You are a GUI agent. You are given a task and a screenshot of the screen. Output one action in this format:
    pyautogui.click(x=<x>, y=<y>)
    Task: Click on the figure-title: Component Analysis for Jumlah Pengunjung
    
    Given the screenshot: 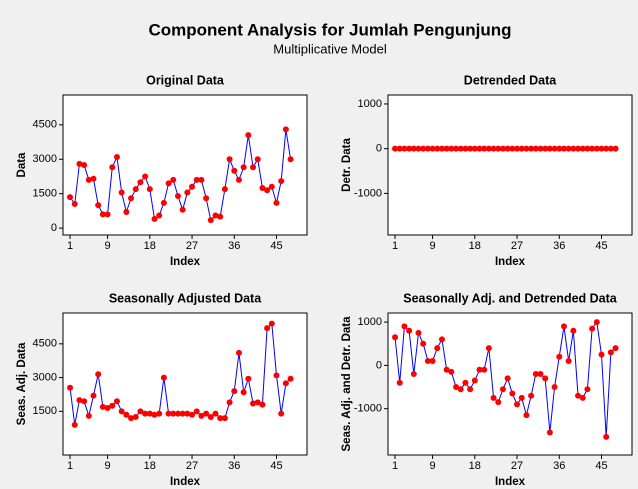 What is the action you would take?
    pyautogui.click(x=329, y=29)
    